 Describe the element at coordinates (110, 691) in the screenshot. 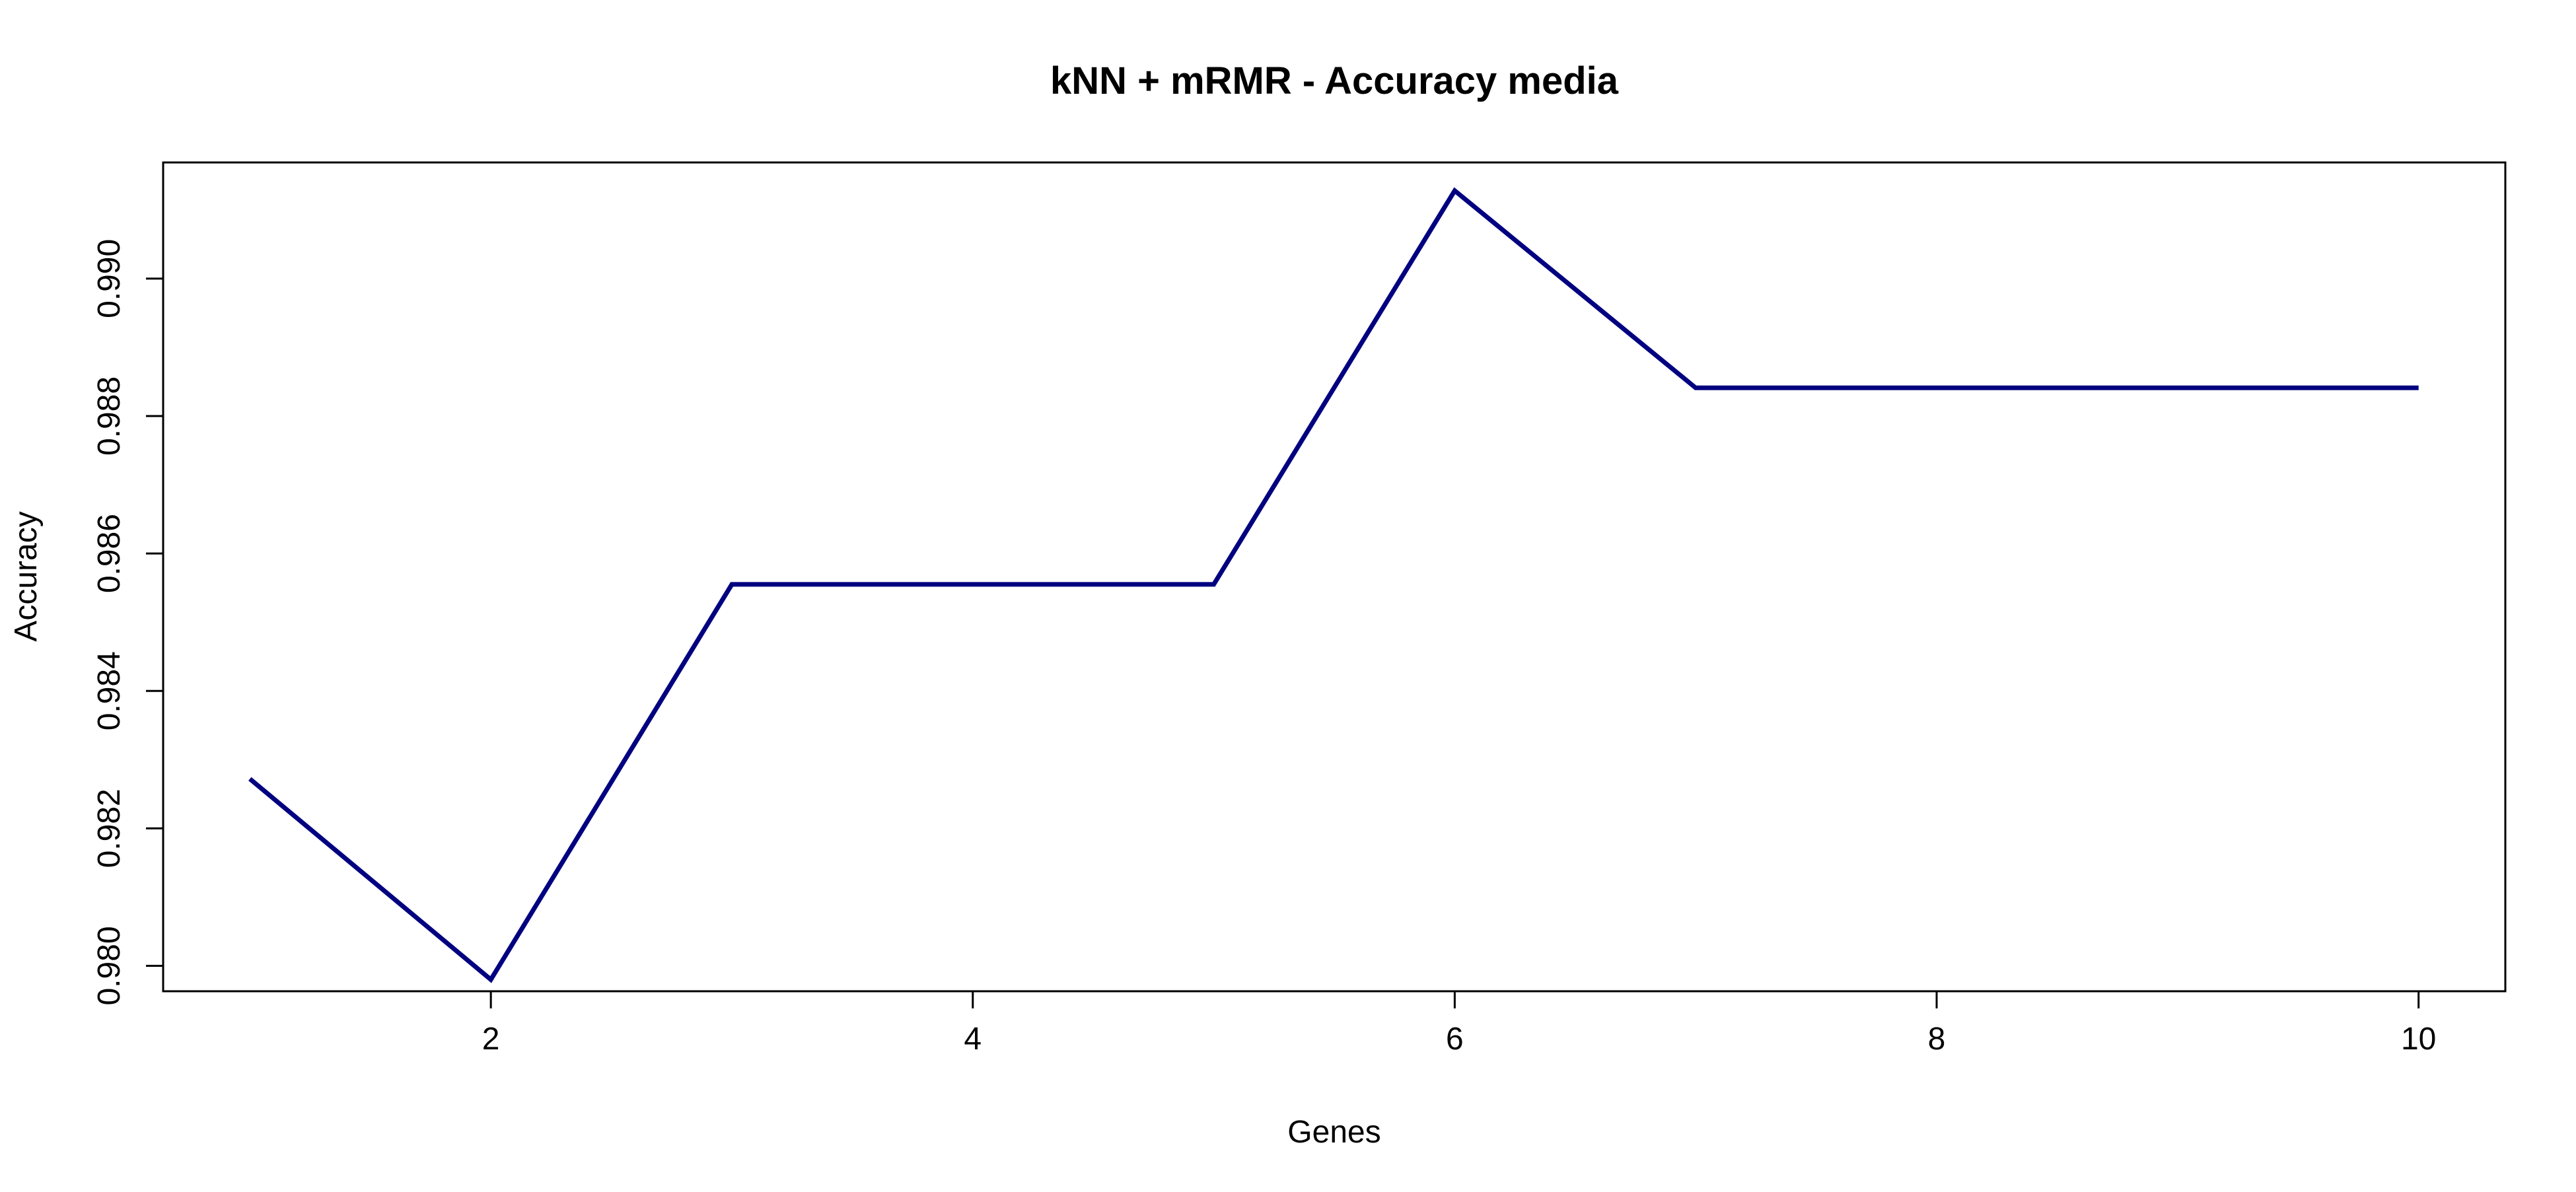

I see `y-tick-label: 0.984` at that location.